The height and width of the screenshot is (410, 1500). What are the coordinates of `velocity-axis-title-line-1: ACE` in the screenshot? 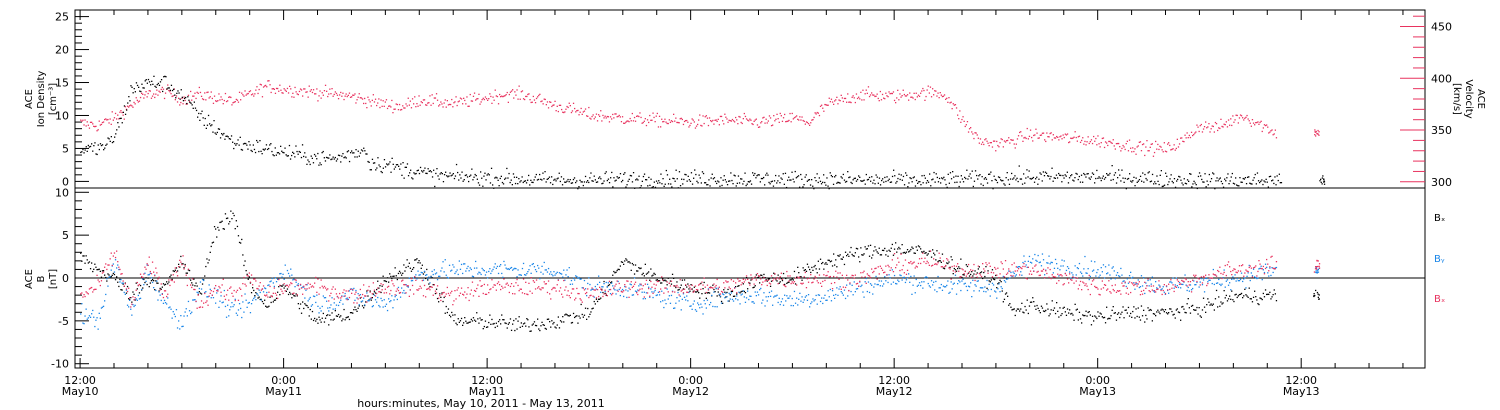 It's located at (1480, 99).